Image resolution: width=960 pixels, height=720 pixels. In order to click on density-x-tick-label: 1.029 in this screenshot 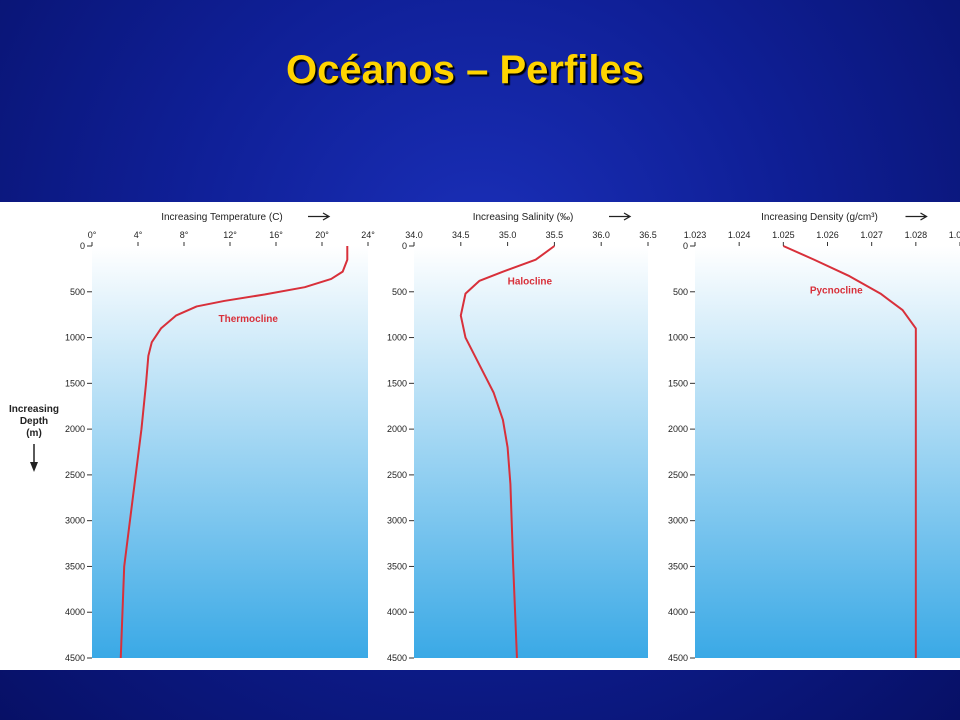, I will do `click(954, 235)`.